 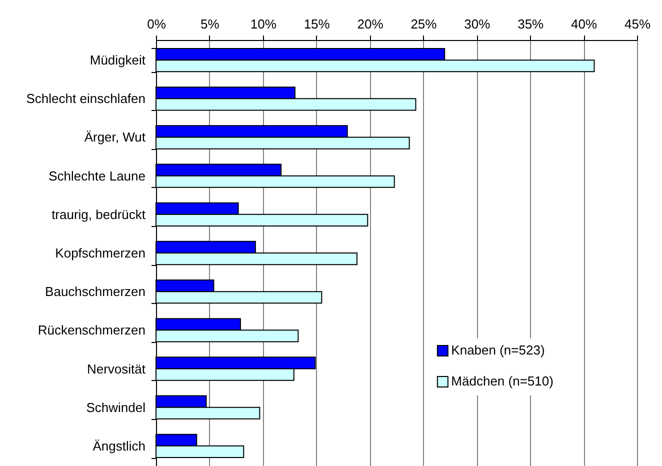 I want to click on y-tick-label: Bauchschmerzen, so click(x=95, y=292).